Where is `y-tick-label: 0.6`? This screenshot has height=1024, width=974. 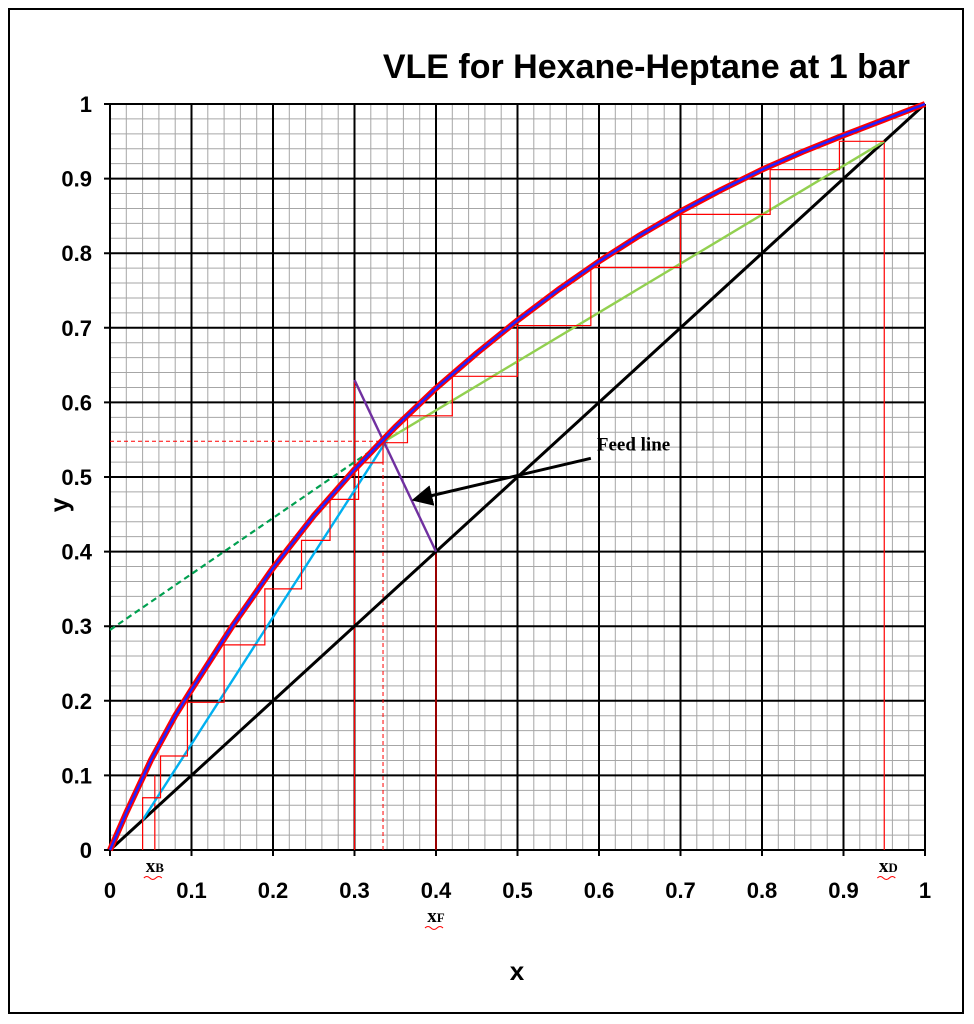 y-tick-label: 0.6 is located at coordinates (76, 402).